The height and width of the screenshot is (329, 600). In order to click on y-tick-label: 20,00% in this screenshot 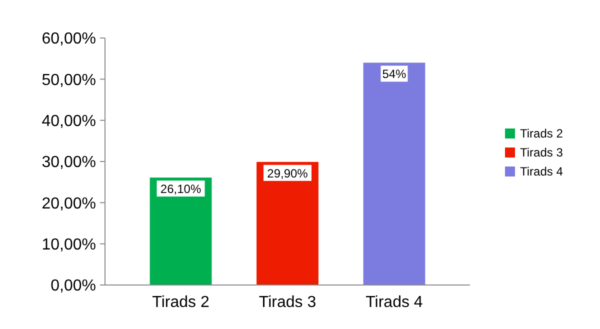, I will do `click(69, 203)`.